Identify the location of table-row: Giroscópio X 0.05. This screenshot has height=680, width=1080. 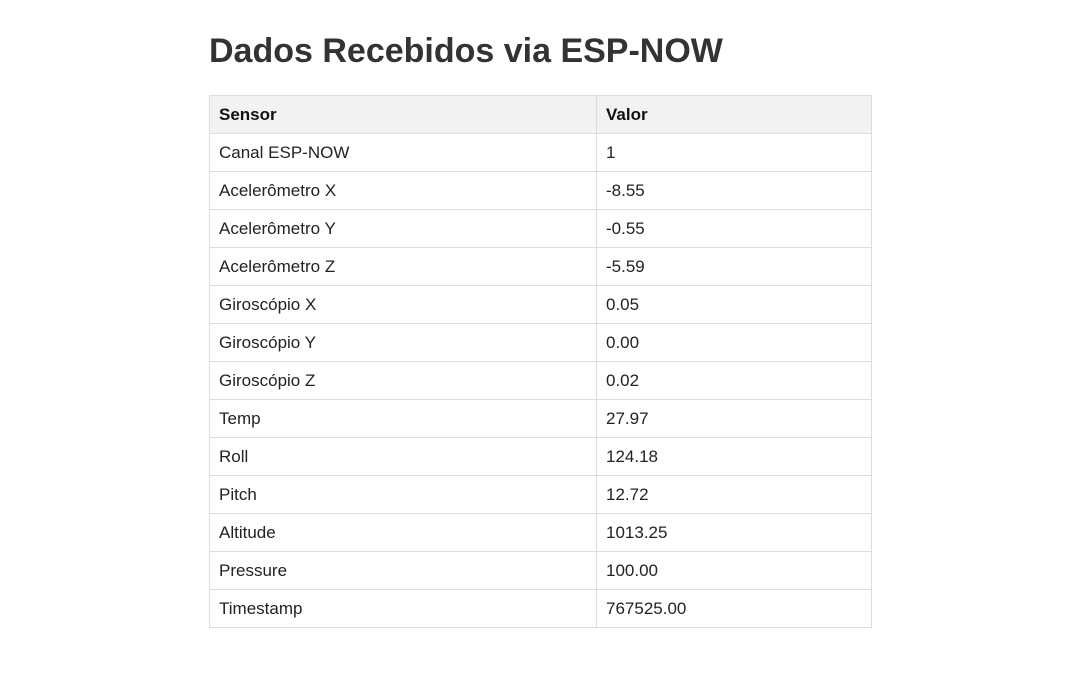
(540, 304).